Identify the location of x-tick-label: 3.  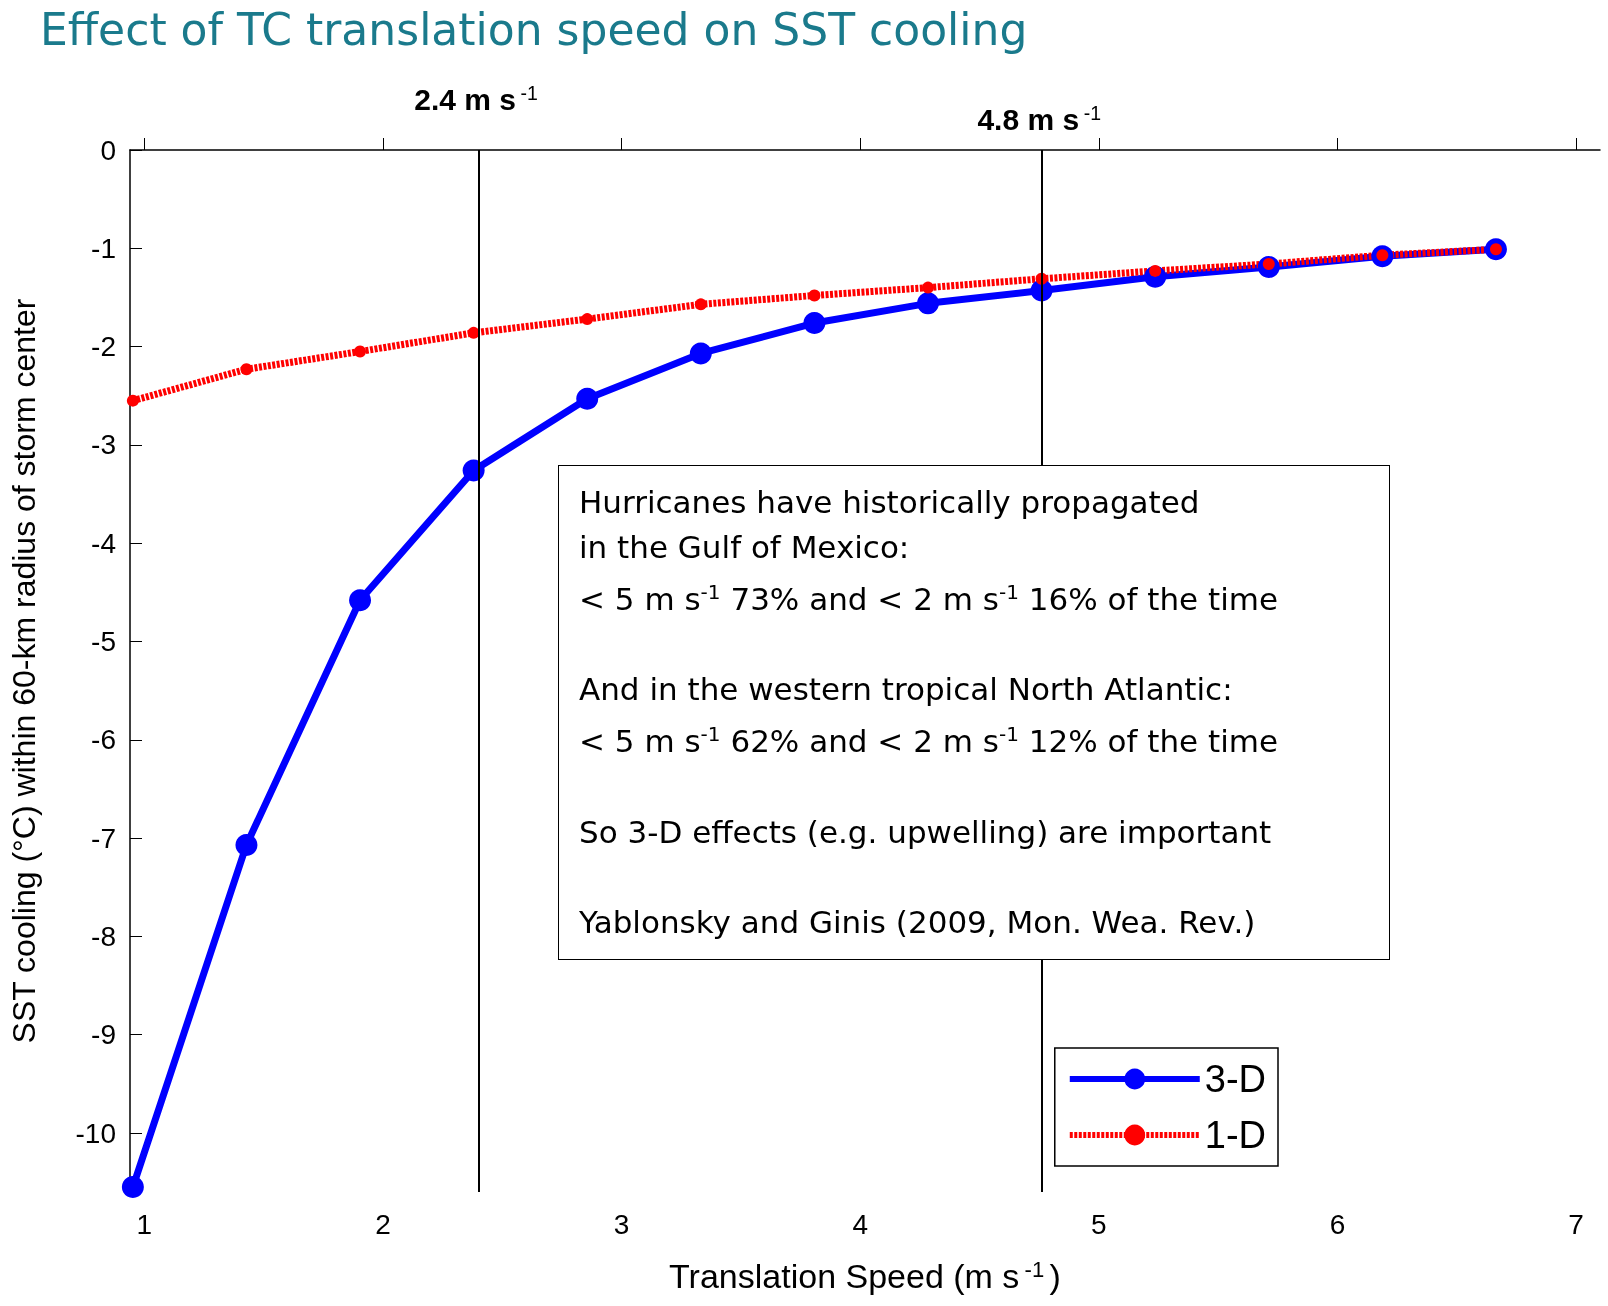
(621, 1224).